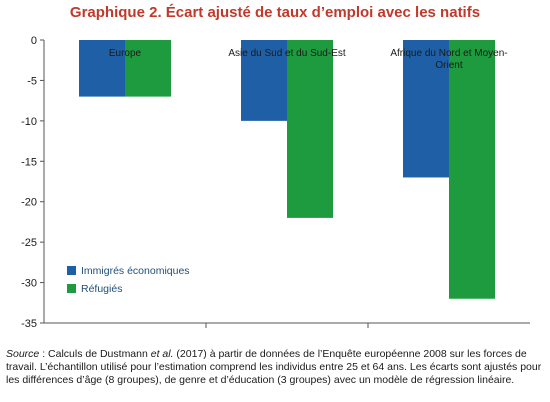  I want to click on y-tick-label: -20, so click(29, 203).